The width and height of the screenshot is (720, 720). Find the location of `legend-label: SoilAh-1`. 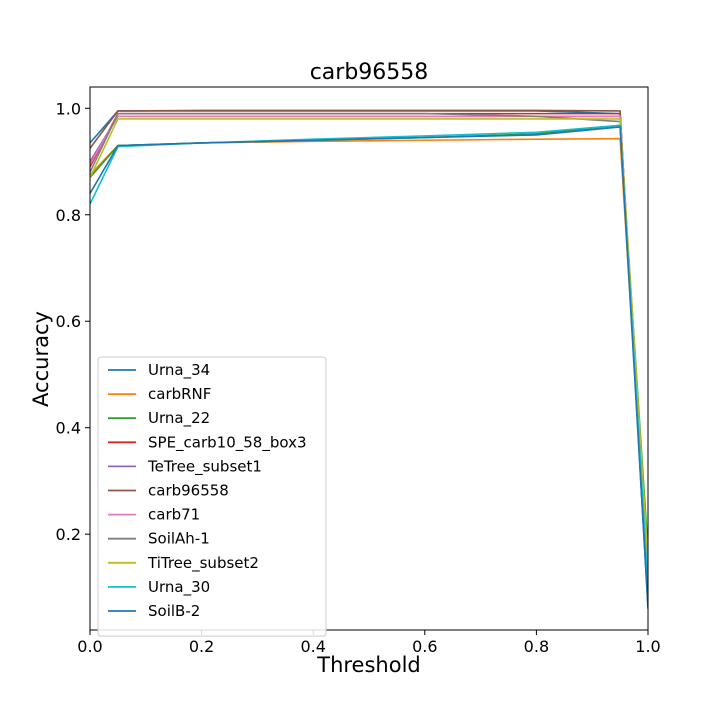

legend-label: SoilAh-1 is located at coordinates (179, 539).